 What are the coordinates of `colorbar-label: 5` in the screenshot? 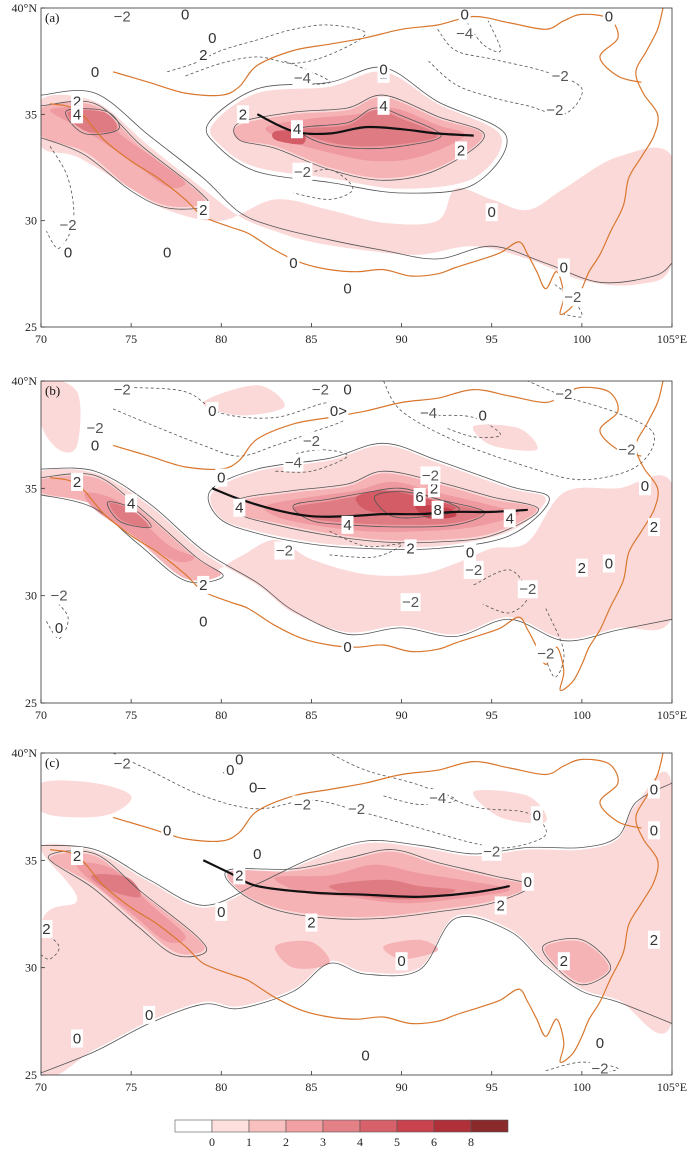 It's located at (397, 1142).